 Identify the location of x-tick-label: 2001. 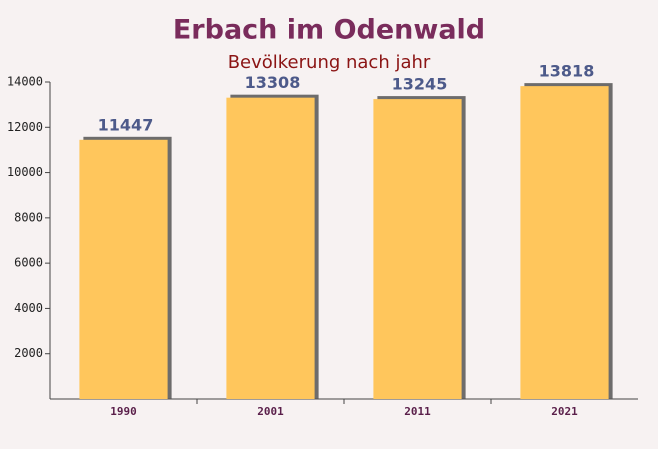
(270, 411).